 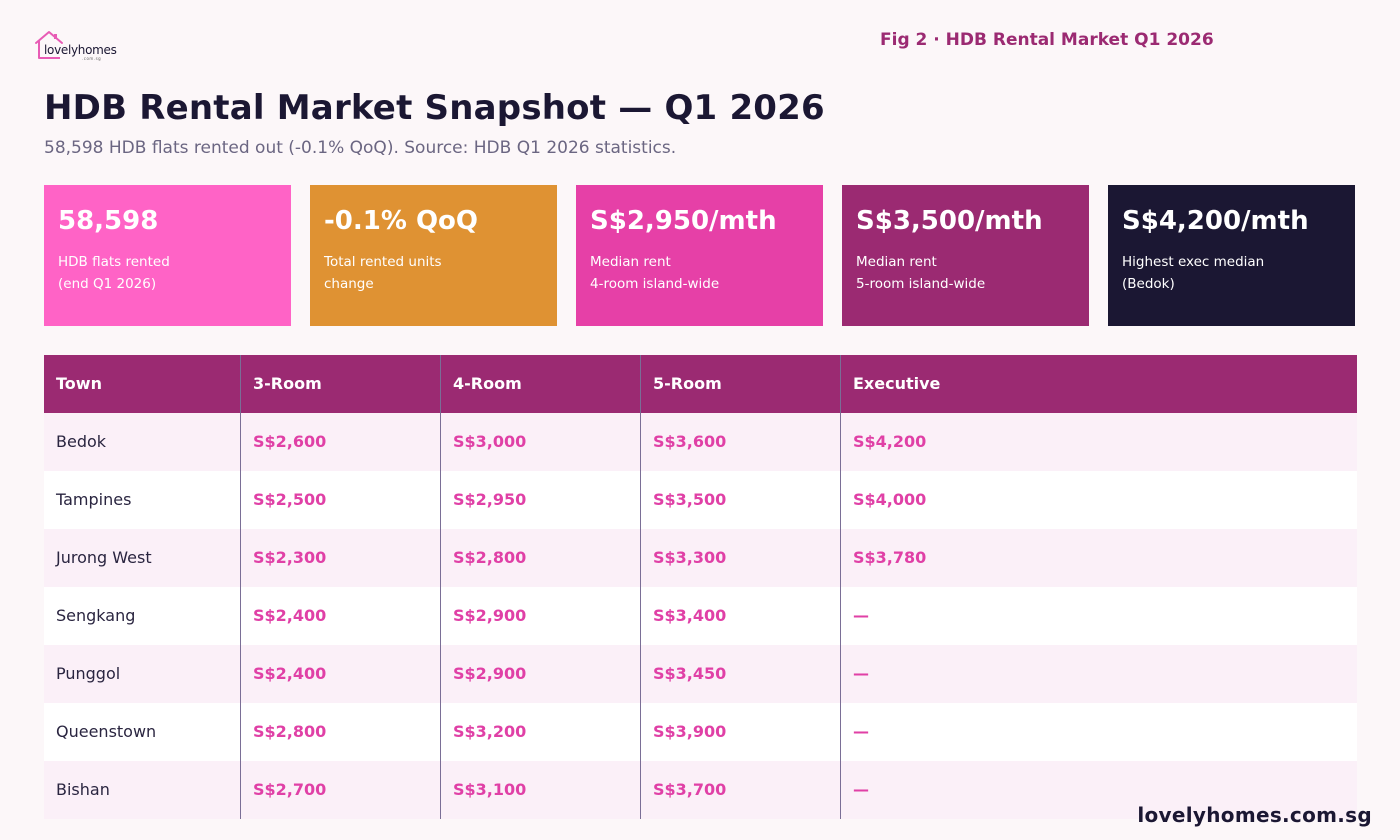 What do you see at coordinates (740, 500) in the screenshot?
I see `rent-value-cell: S$3,500` at bounding box center [740, 500].